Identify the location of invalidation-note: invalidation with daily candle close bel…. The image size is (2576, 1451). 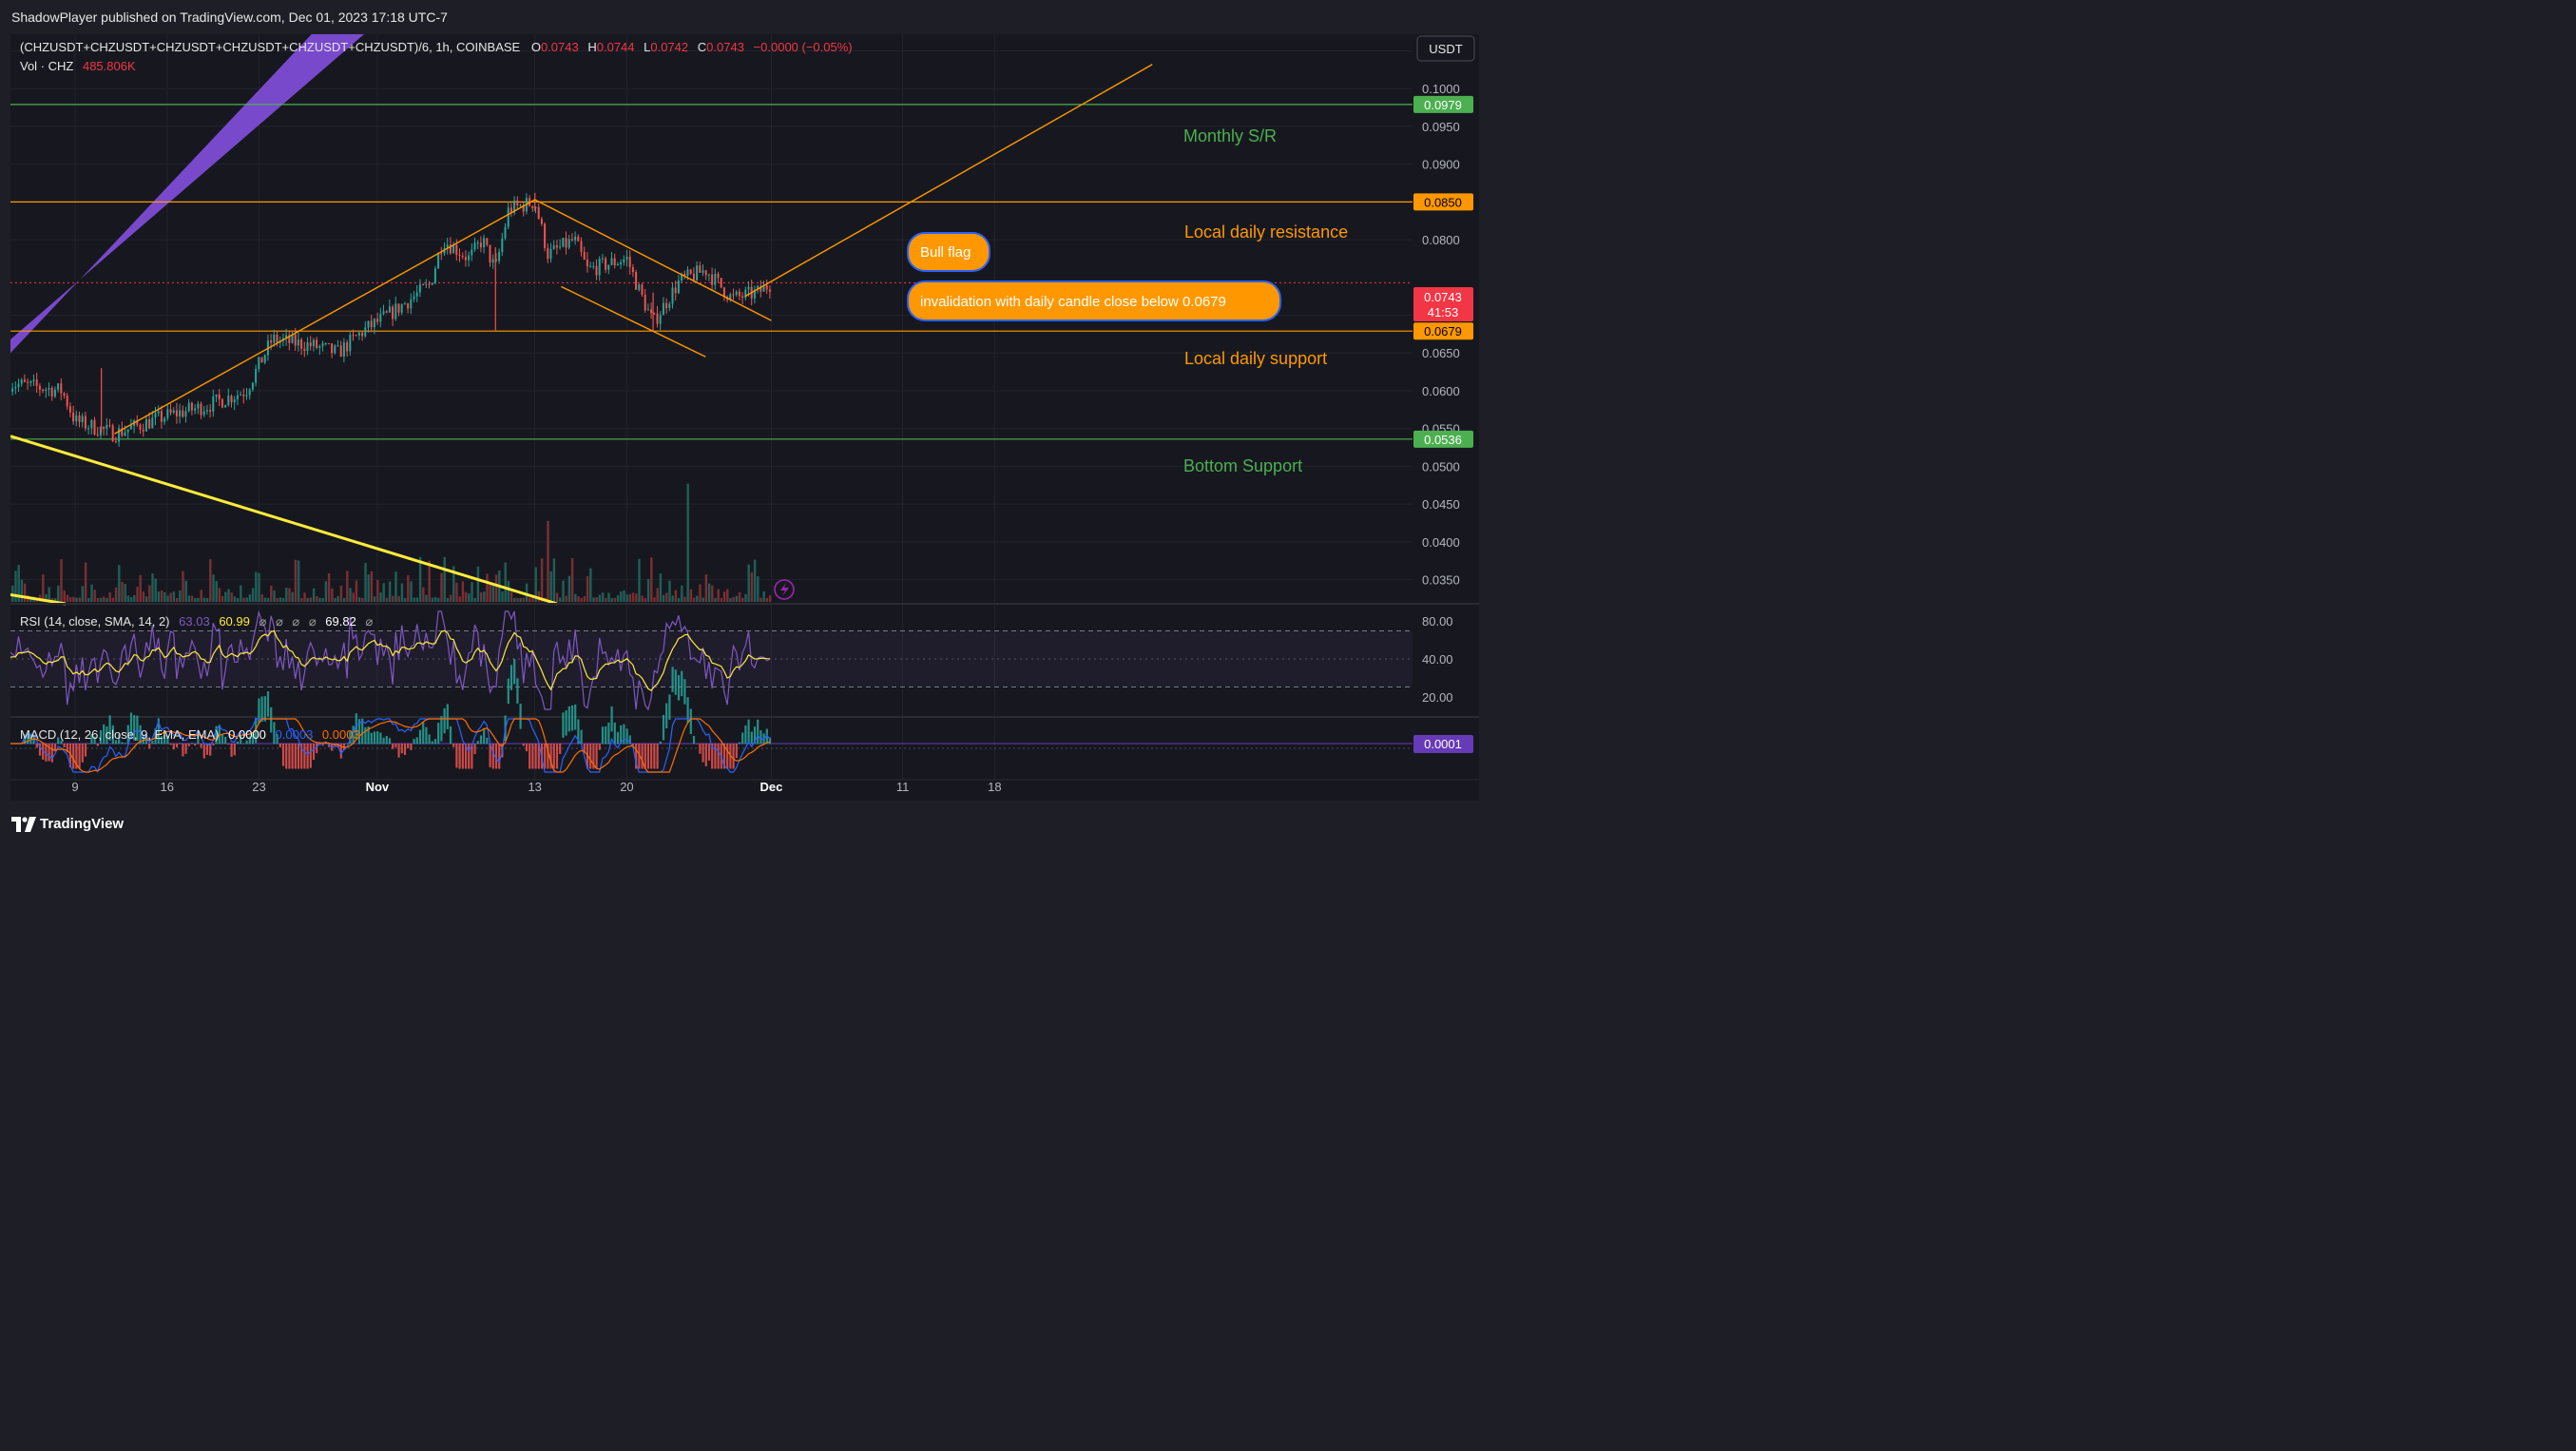
(1094, 301).